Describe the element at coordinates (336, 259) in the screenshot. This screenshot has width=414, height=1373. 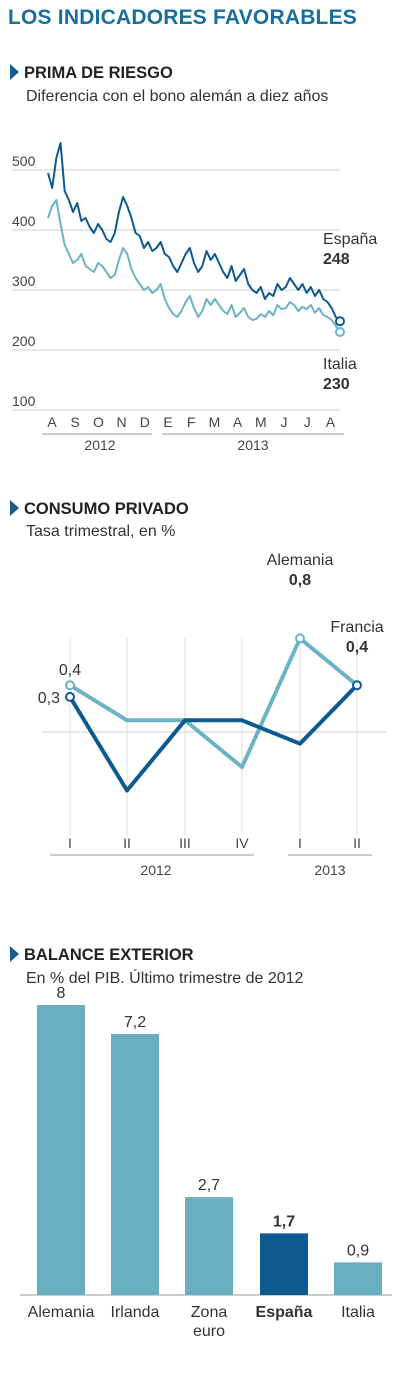
I see `series-value-espana: 248` at that location.